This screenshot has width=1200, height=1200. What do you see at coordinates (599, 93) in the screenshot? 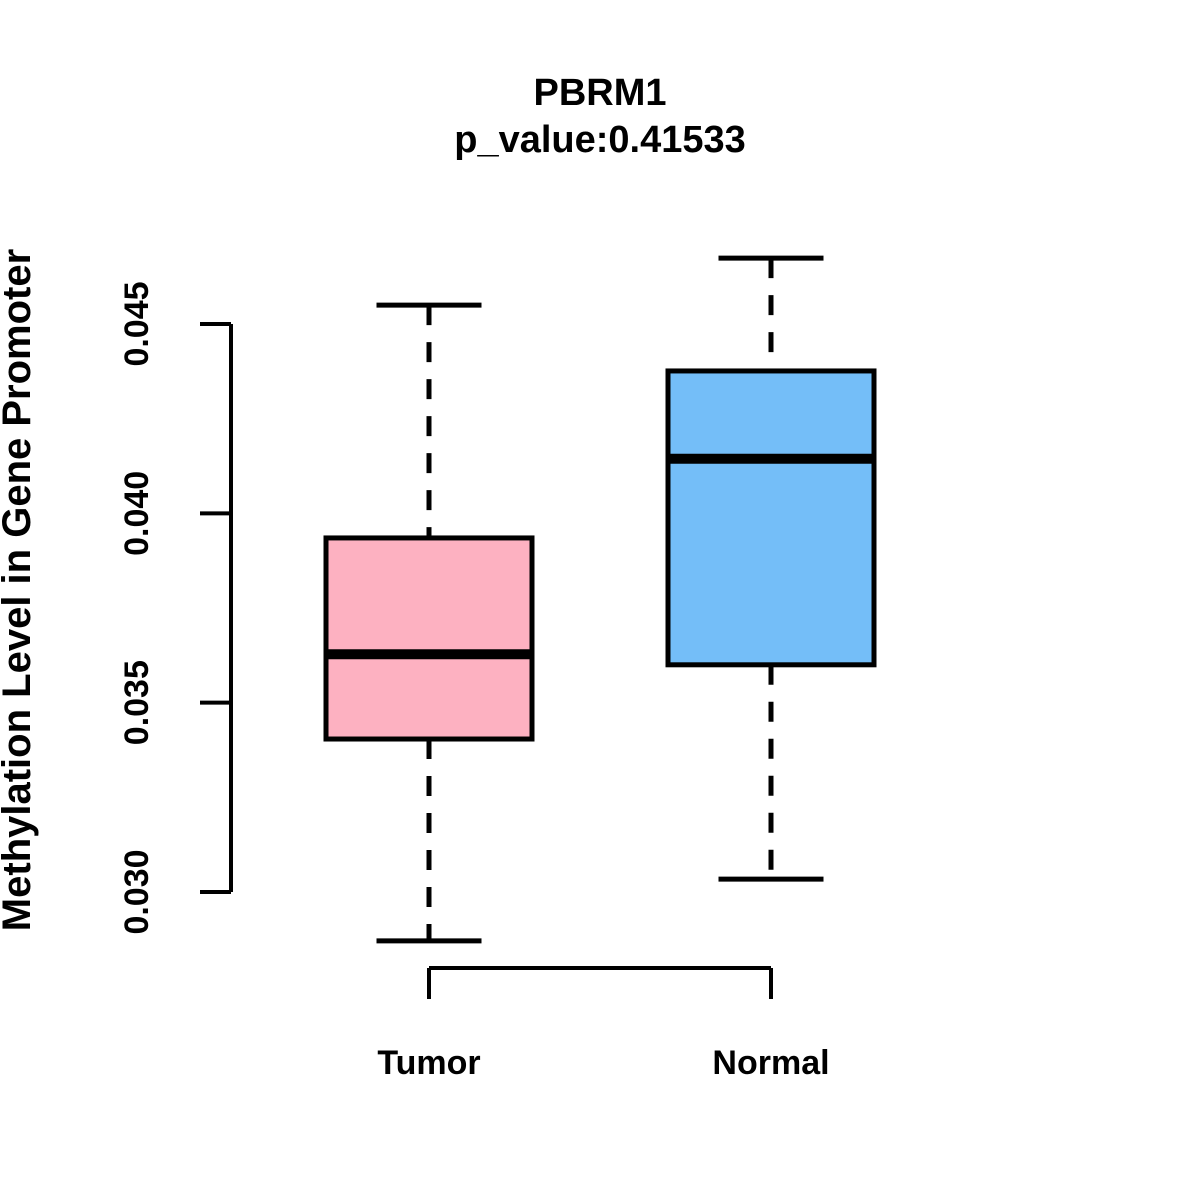
I see `chart-title: PBRM1` at bounding box center [599, 93].